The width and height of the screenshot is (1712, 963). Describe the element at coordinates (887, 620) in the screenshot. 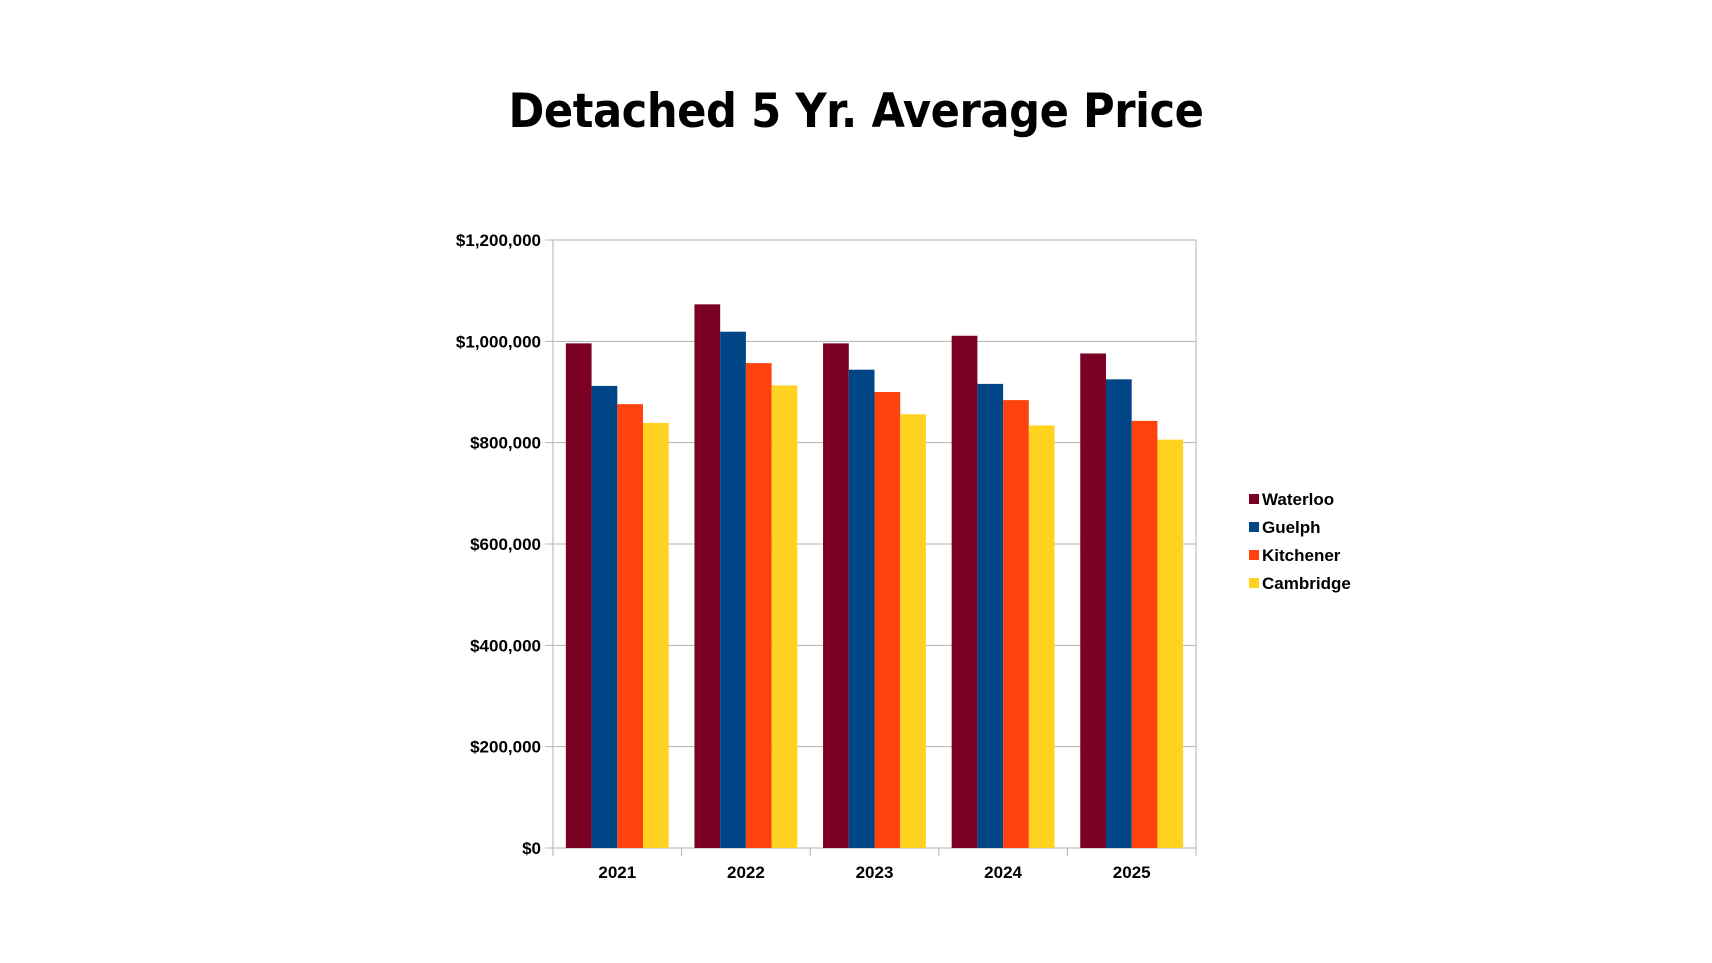

I see `bar-kitchener-2023` at that location.